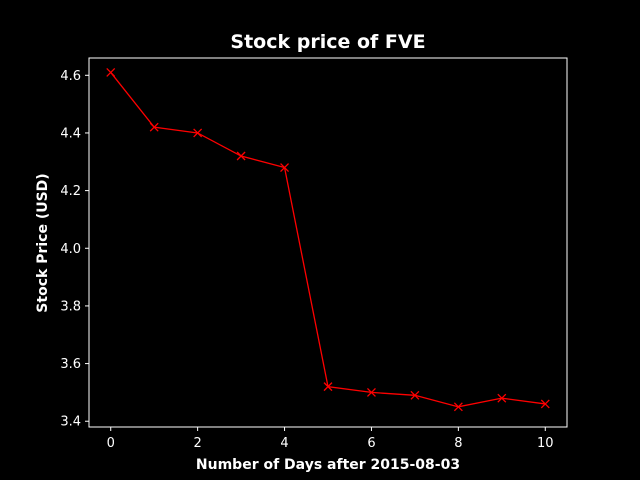 The height and width of the screenshot is (480, 640). What do you see at coordinates (284, 443) in the screenshot?
I see `x-tick-label: 4` at bounding box center [284, 443].